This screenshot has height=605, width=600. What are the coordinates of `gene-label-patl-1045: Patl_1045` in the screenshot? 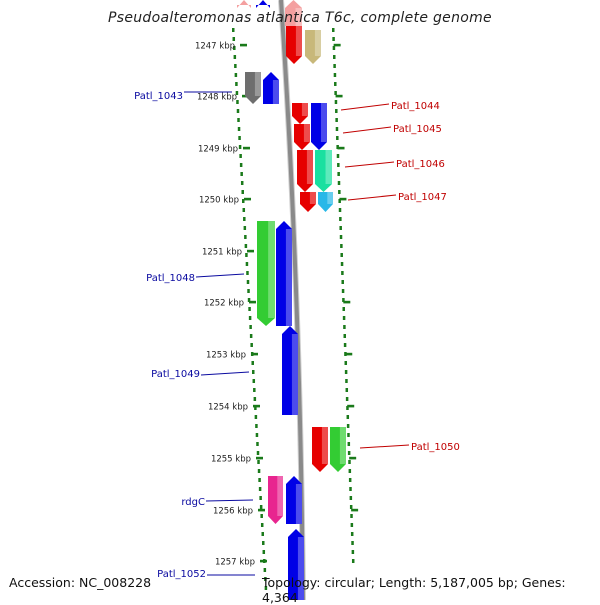 It's located at (392, 129).